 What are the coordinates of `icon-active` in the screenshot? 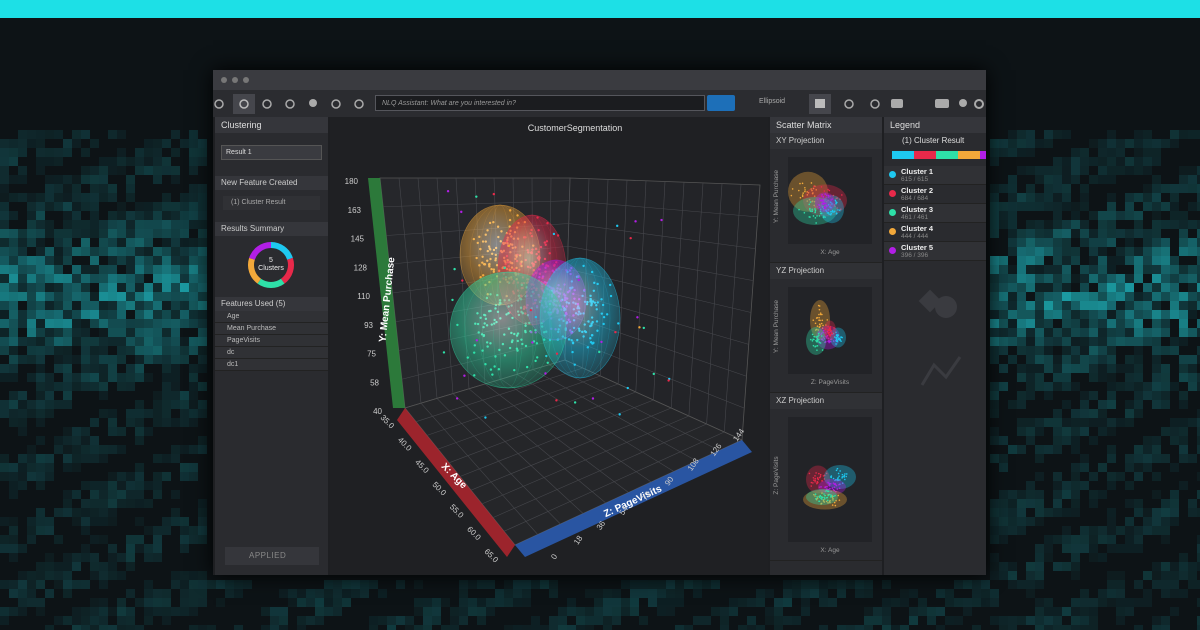 It's located at (244, 104).